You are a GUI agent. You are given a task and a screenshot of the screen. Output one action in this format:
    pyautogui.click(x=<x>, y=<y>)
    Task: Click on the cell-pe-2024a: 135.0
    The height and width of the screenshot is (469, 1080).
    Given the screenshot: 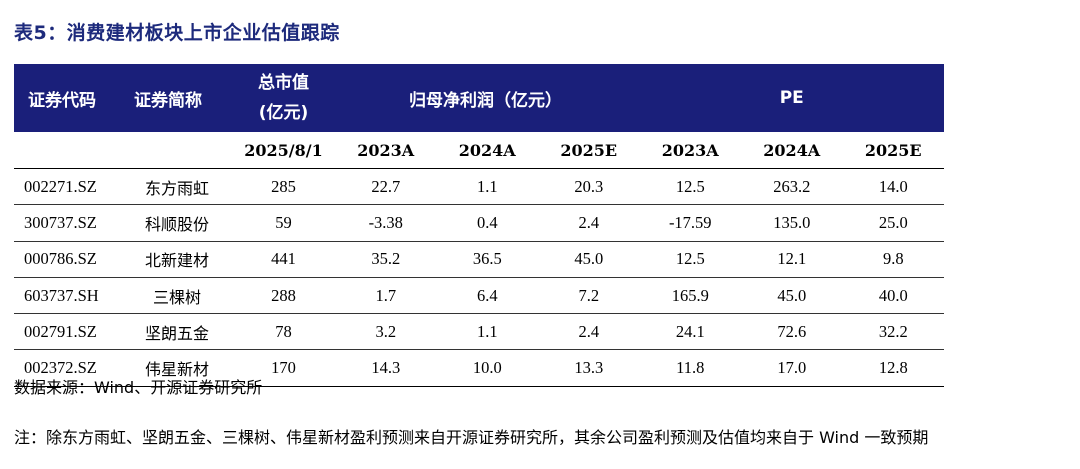 What is the action you would take?
    pyautogui.click(x=792, y=223)
    